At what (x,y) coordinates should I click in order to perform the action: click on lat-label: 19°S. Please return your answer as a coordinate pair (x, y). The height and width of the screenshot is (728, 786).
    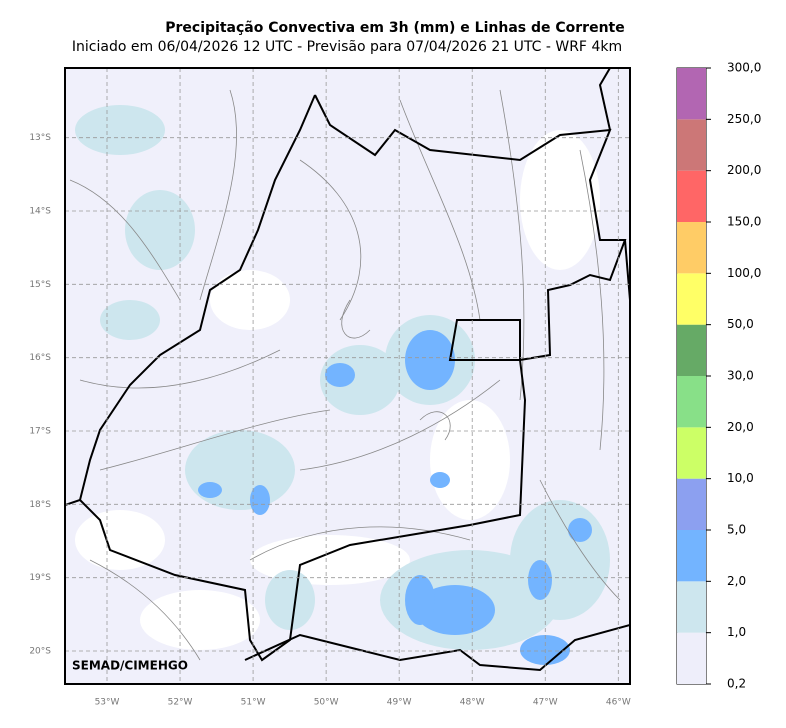
    Looking at the image, I should click on (40, 578).